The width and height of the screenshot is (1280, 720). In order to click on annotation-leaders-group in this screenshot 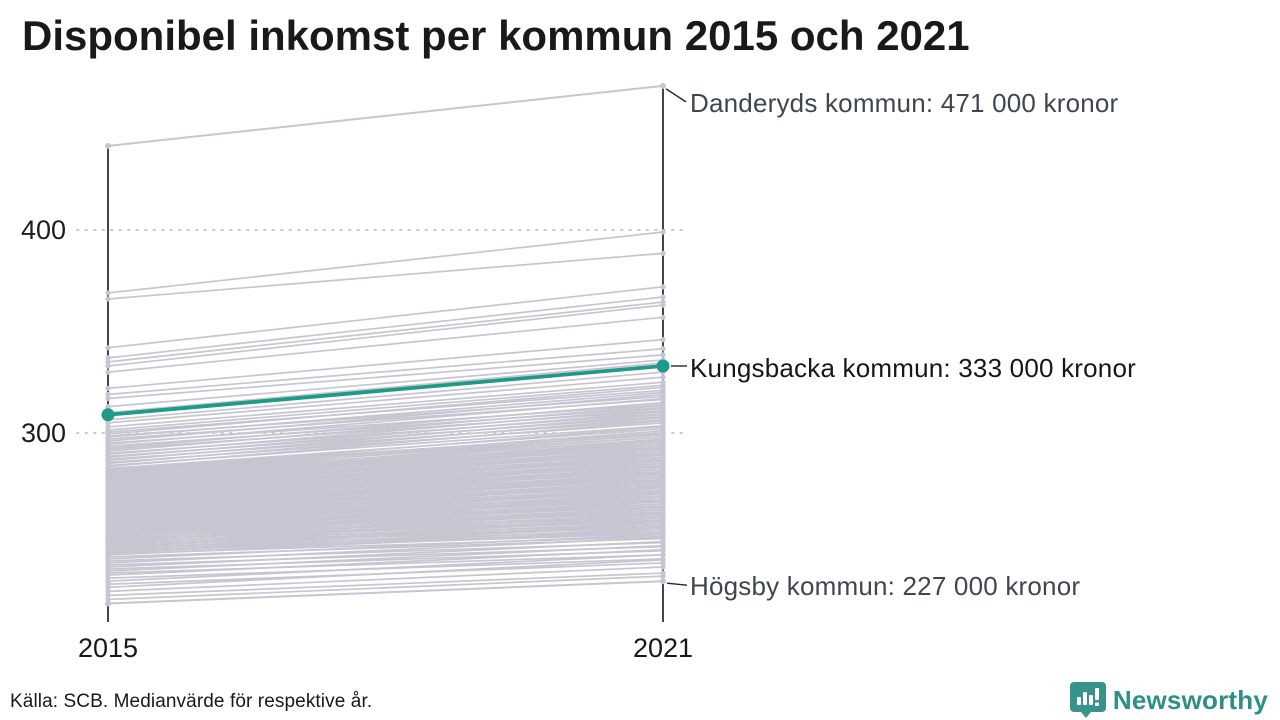, I will do `click(676, 337)`.